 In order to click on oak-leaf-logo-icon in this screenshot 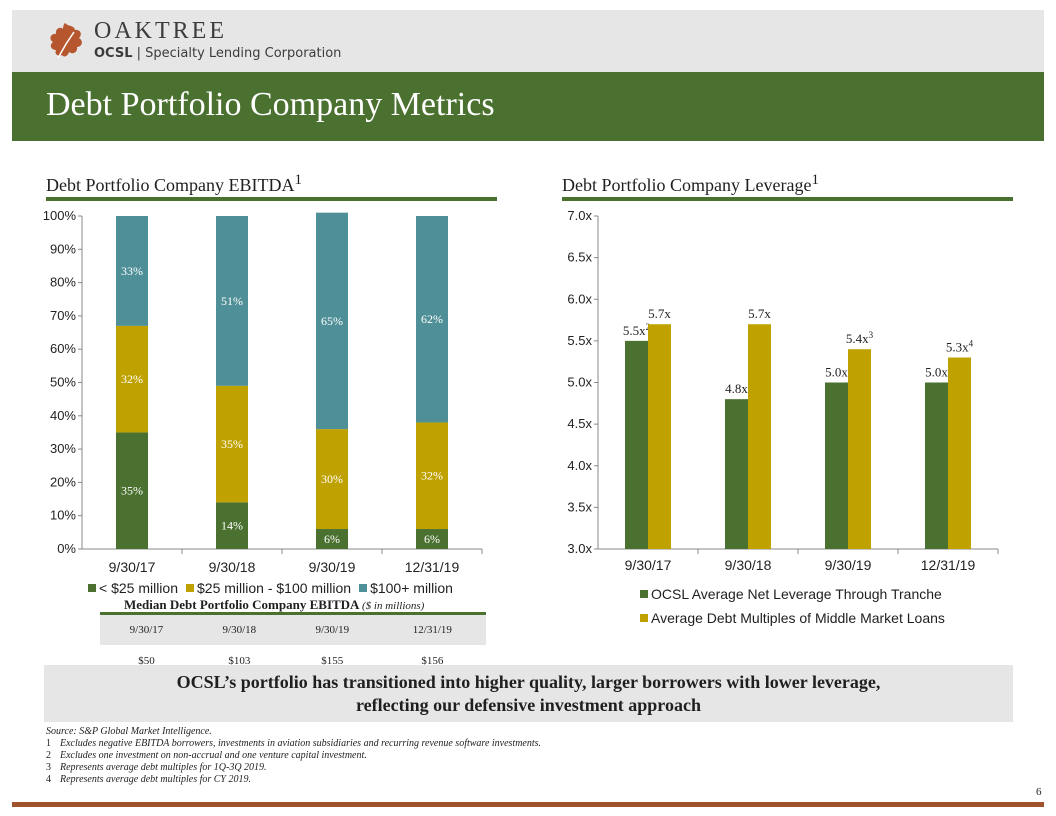, I will do `click(66, 41)`.